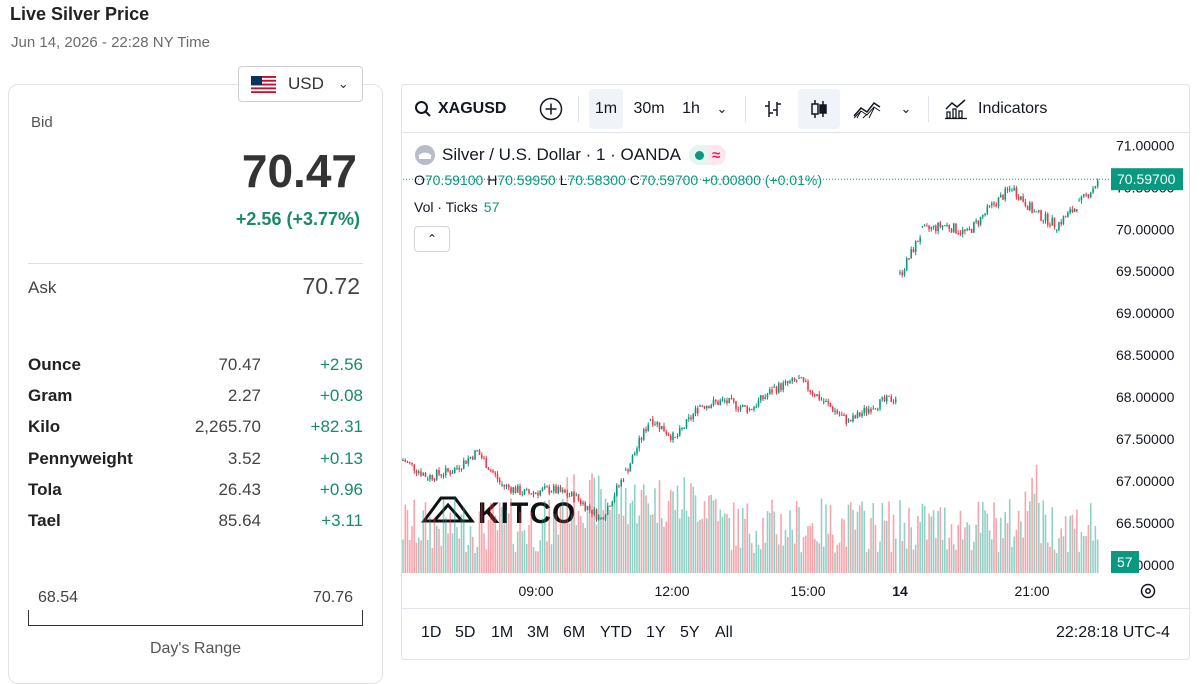 The width and height of the screenshot is (1202, 684). I want to click on collapse-legend-button: ⌃, so click(432, 239).